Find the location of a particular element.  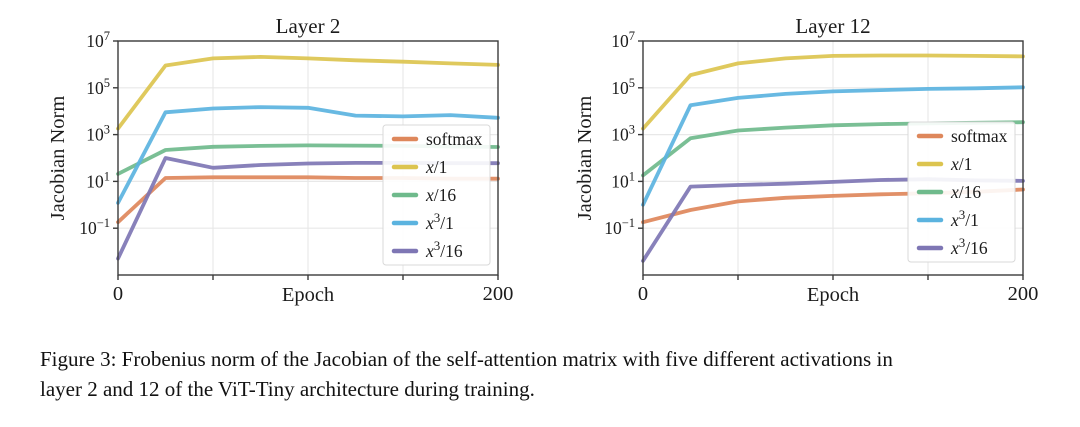

x-tick-label-layer-12-0: 0 is located at coordinates (643, 294).